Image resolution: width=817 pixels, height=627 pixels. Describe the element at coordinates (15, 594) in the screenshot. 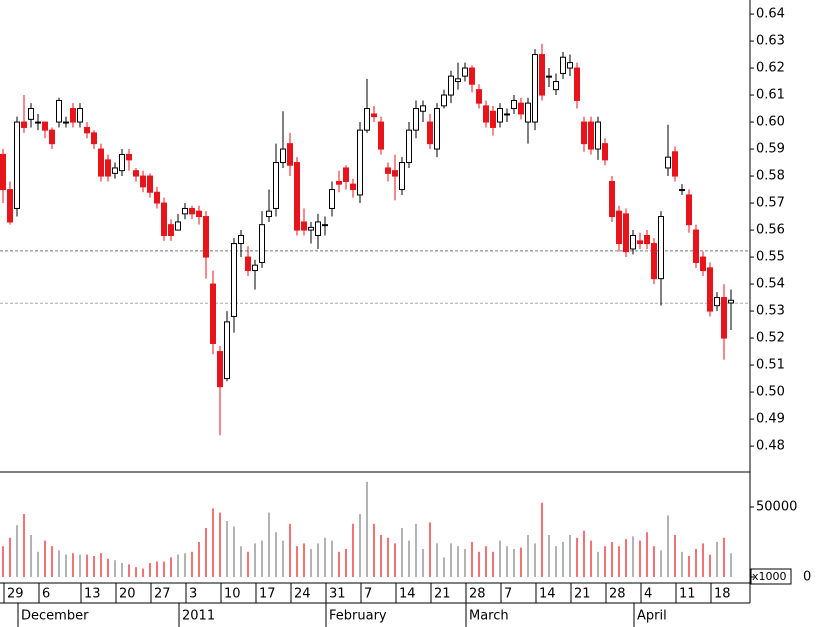

I see `x-tick-label: 29` at that location.